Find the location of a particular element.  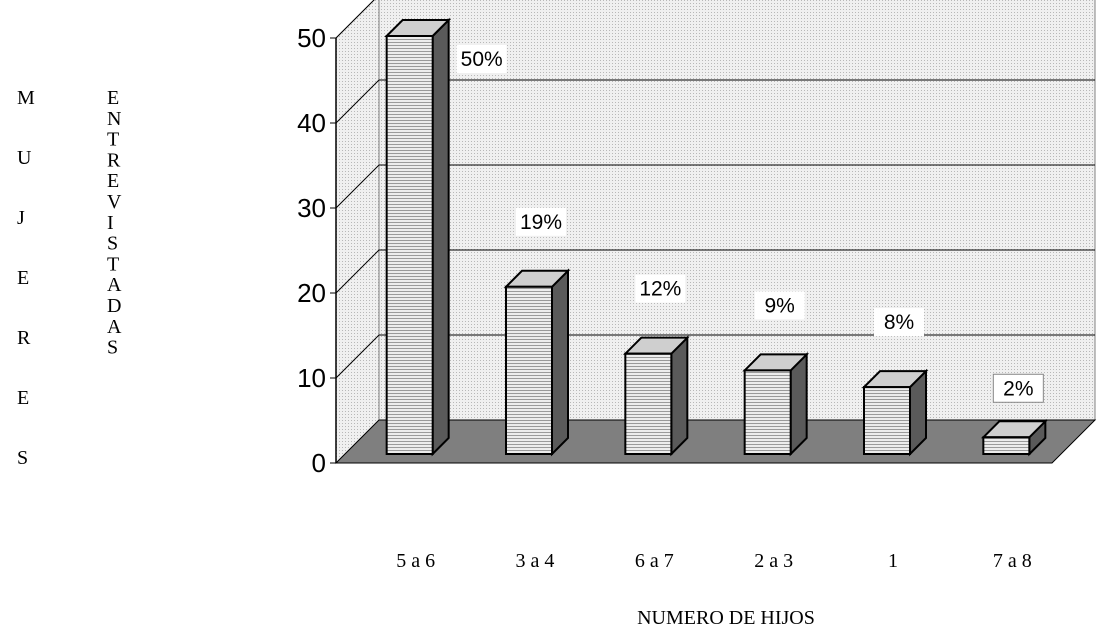

data-label: 2% is located at coordinates (1018, 388).